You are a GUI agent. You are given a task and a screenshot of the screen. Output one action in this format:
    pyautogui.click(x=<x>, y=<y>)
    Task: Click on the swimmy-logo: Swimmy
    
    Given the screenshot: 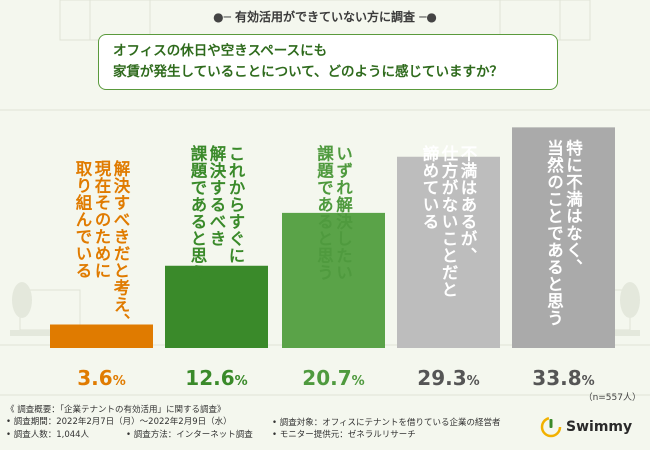 What is the action you would take?
    pyautogui.click(x=586, y=427)
    